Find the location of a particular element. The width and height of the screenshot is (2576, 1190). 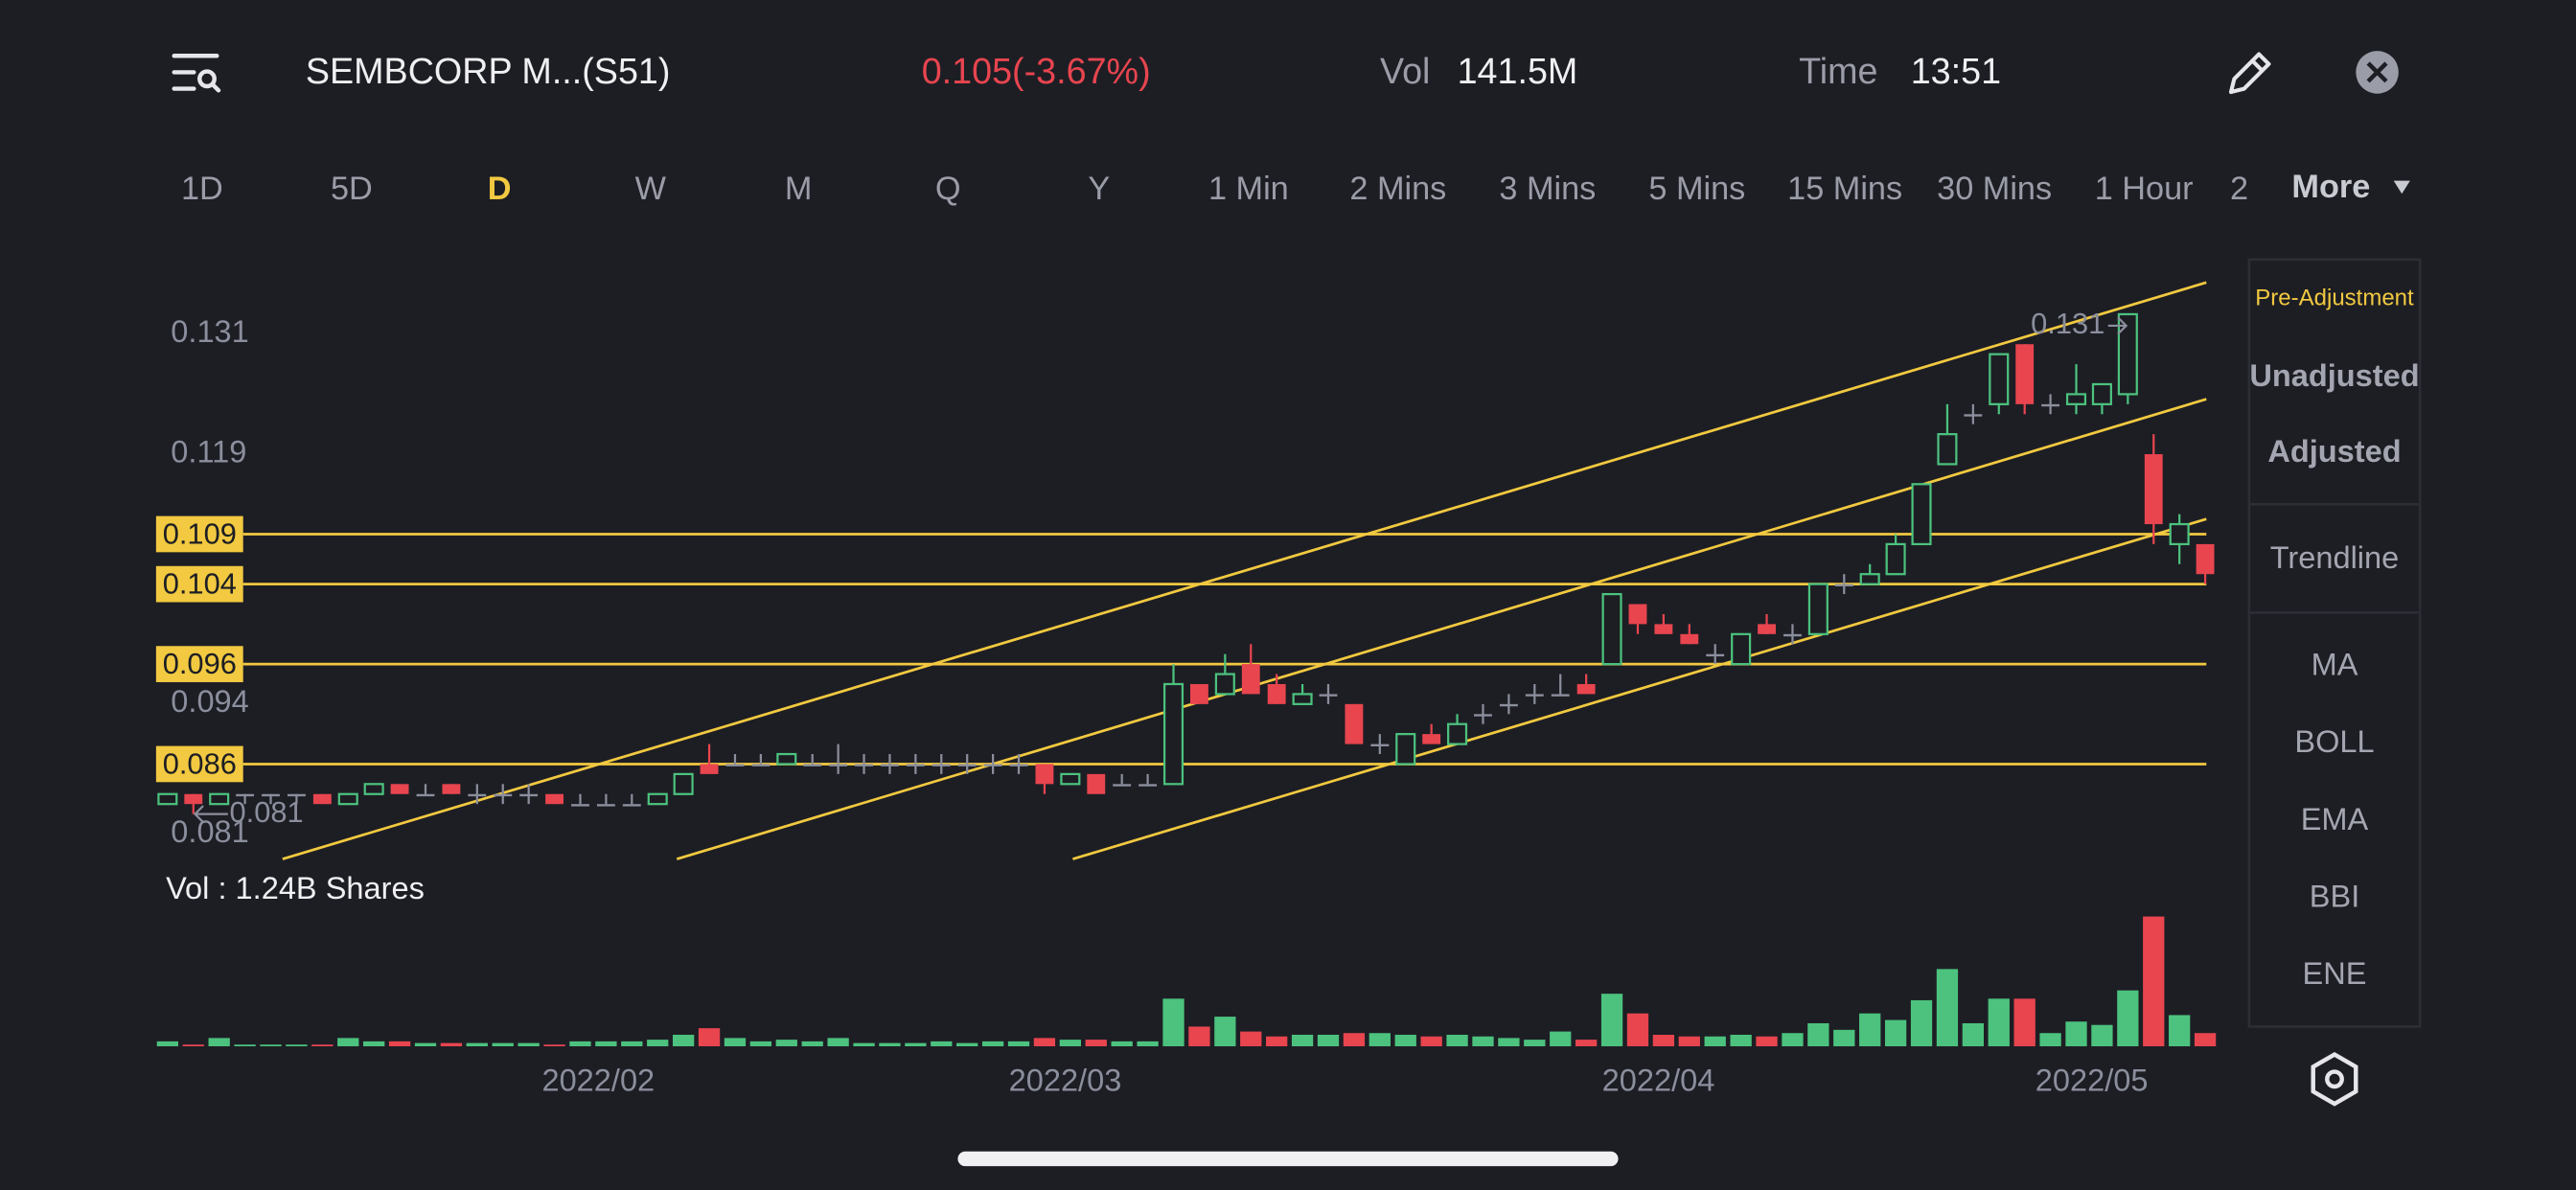

timeframe-tab: 2 is located at coordinates (2239, 189).